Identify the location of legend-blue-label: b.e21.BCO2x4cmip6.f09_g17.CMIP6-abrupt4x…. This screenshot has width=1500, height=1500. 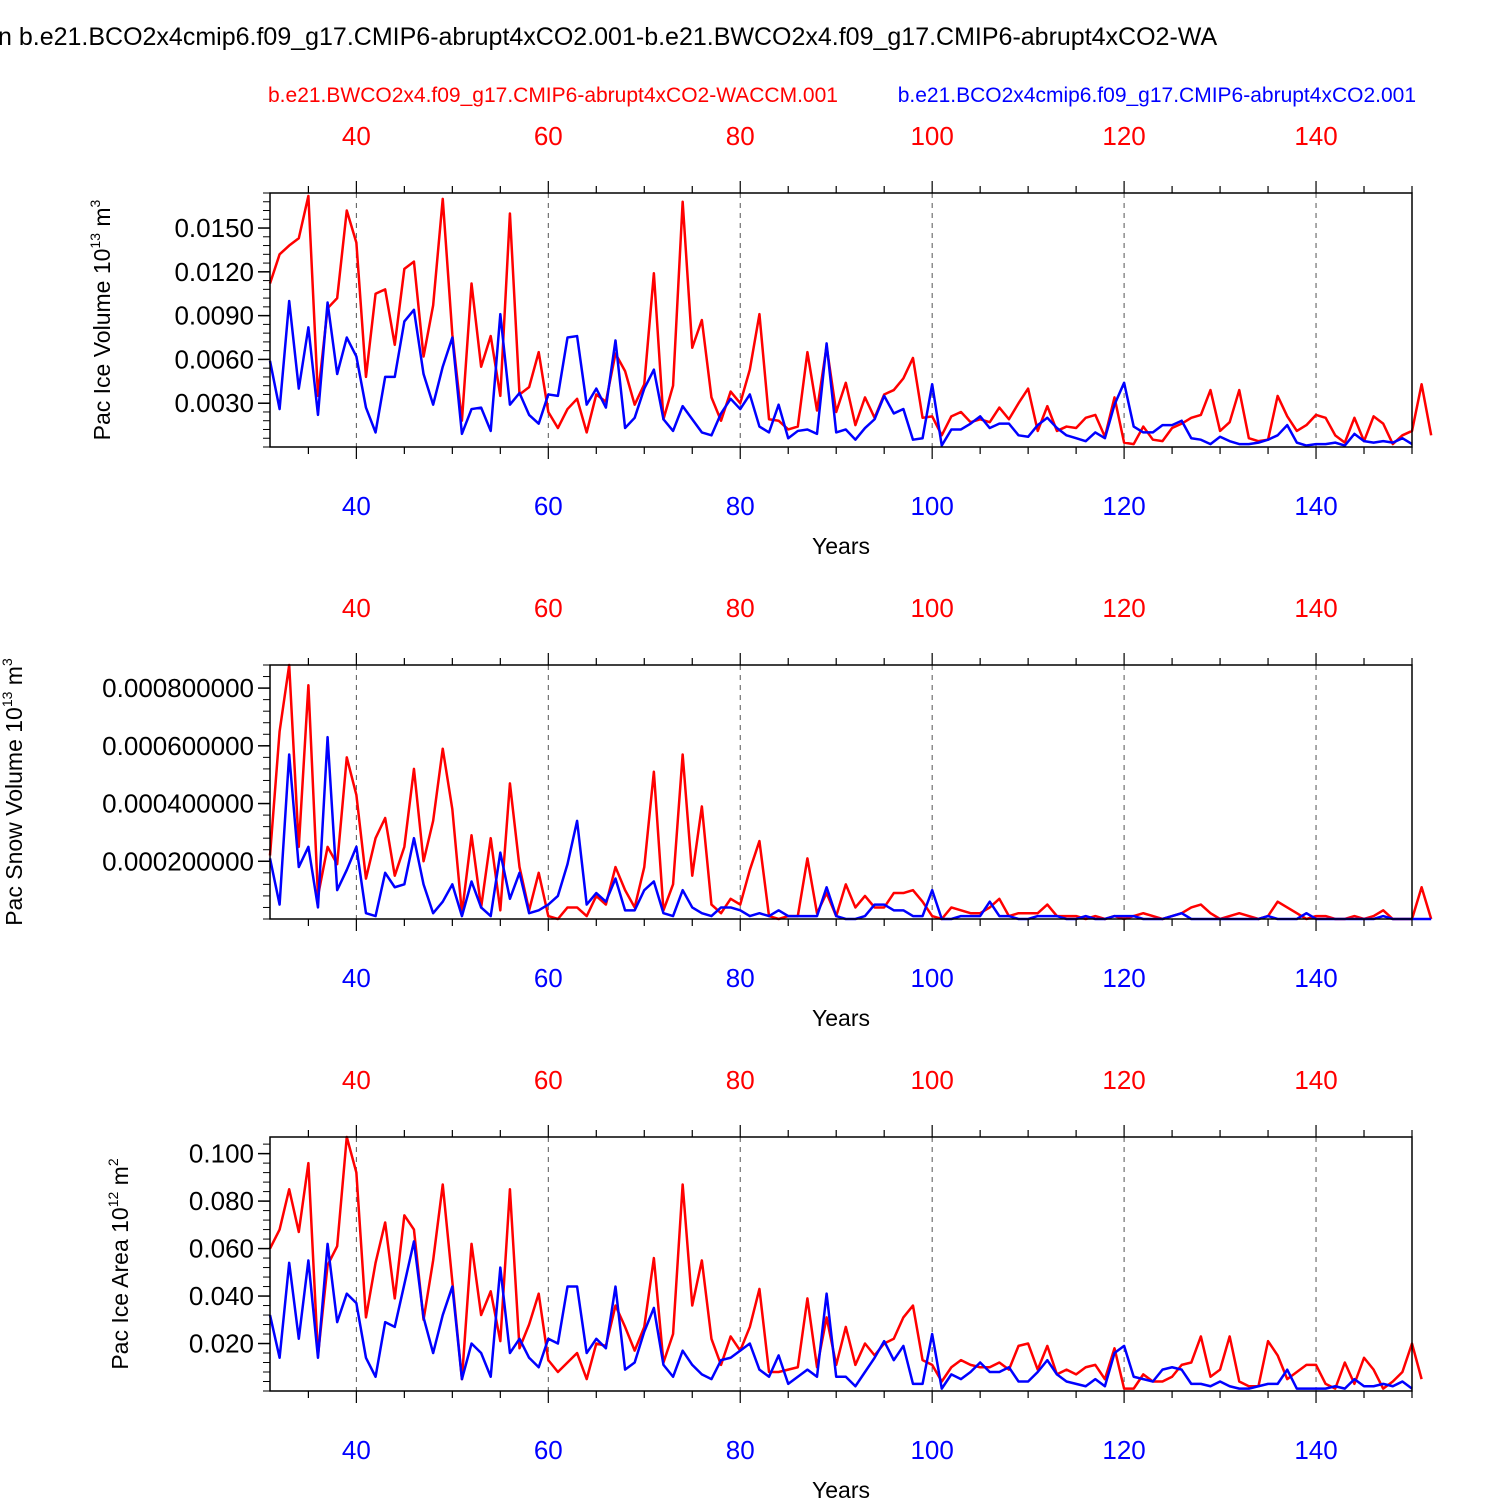
(1157, 95).